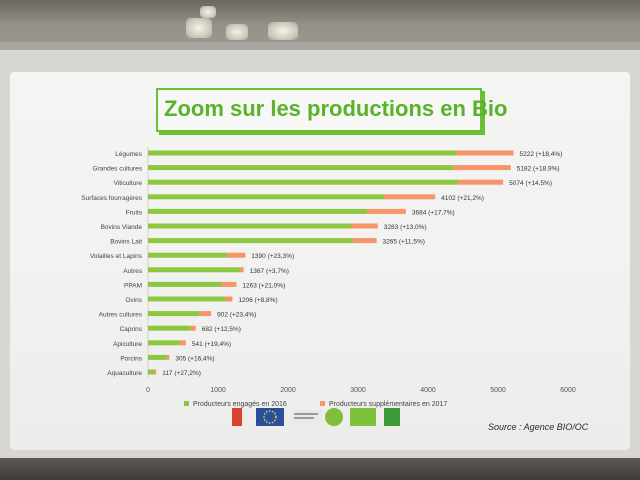 Image resolution: width=640 pixels, height=480 pixels. Describe the element at coordinates (236, 315) in the screenshot. I see `data-label: 902 (+23,4%)` at that location.